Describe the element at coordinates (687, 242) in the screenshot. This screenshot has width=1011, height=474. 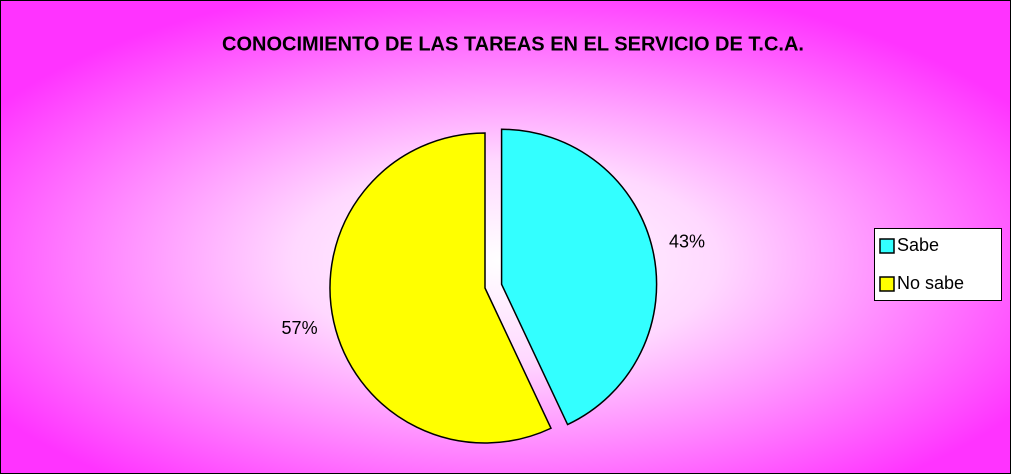
I see `data-label: 43%` at that location.